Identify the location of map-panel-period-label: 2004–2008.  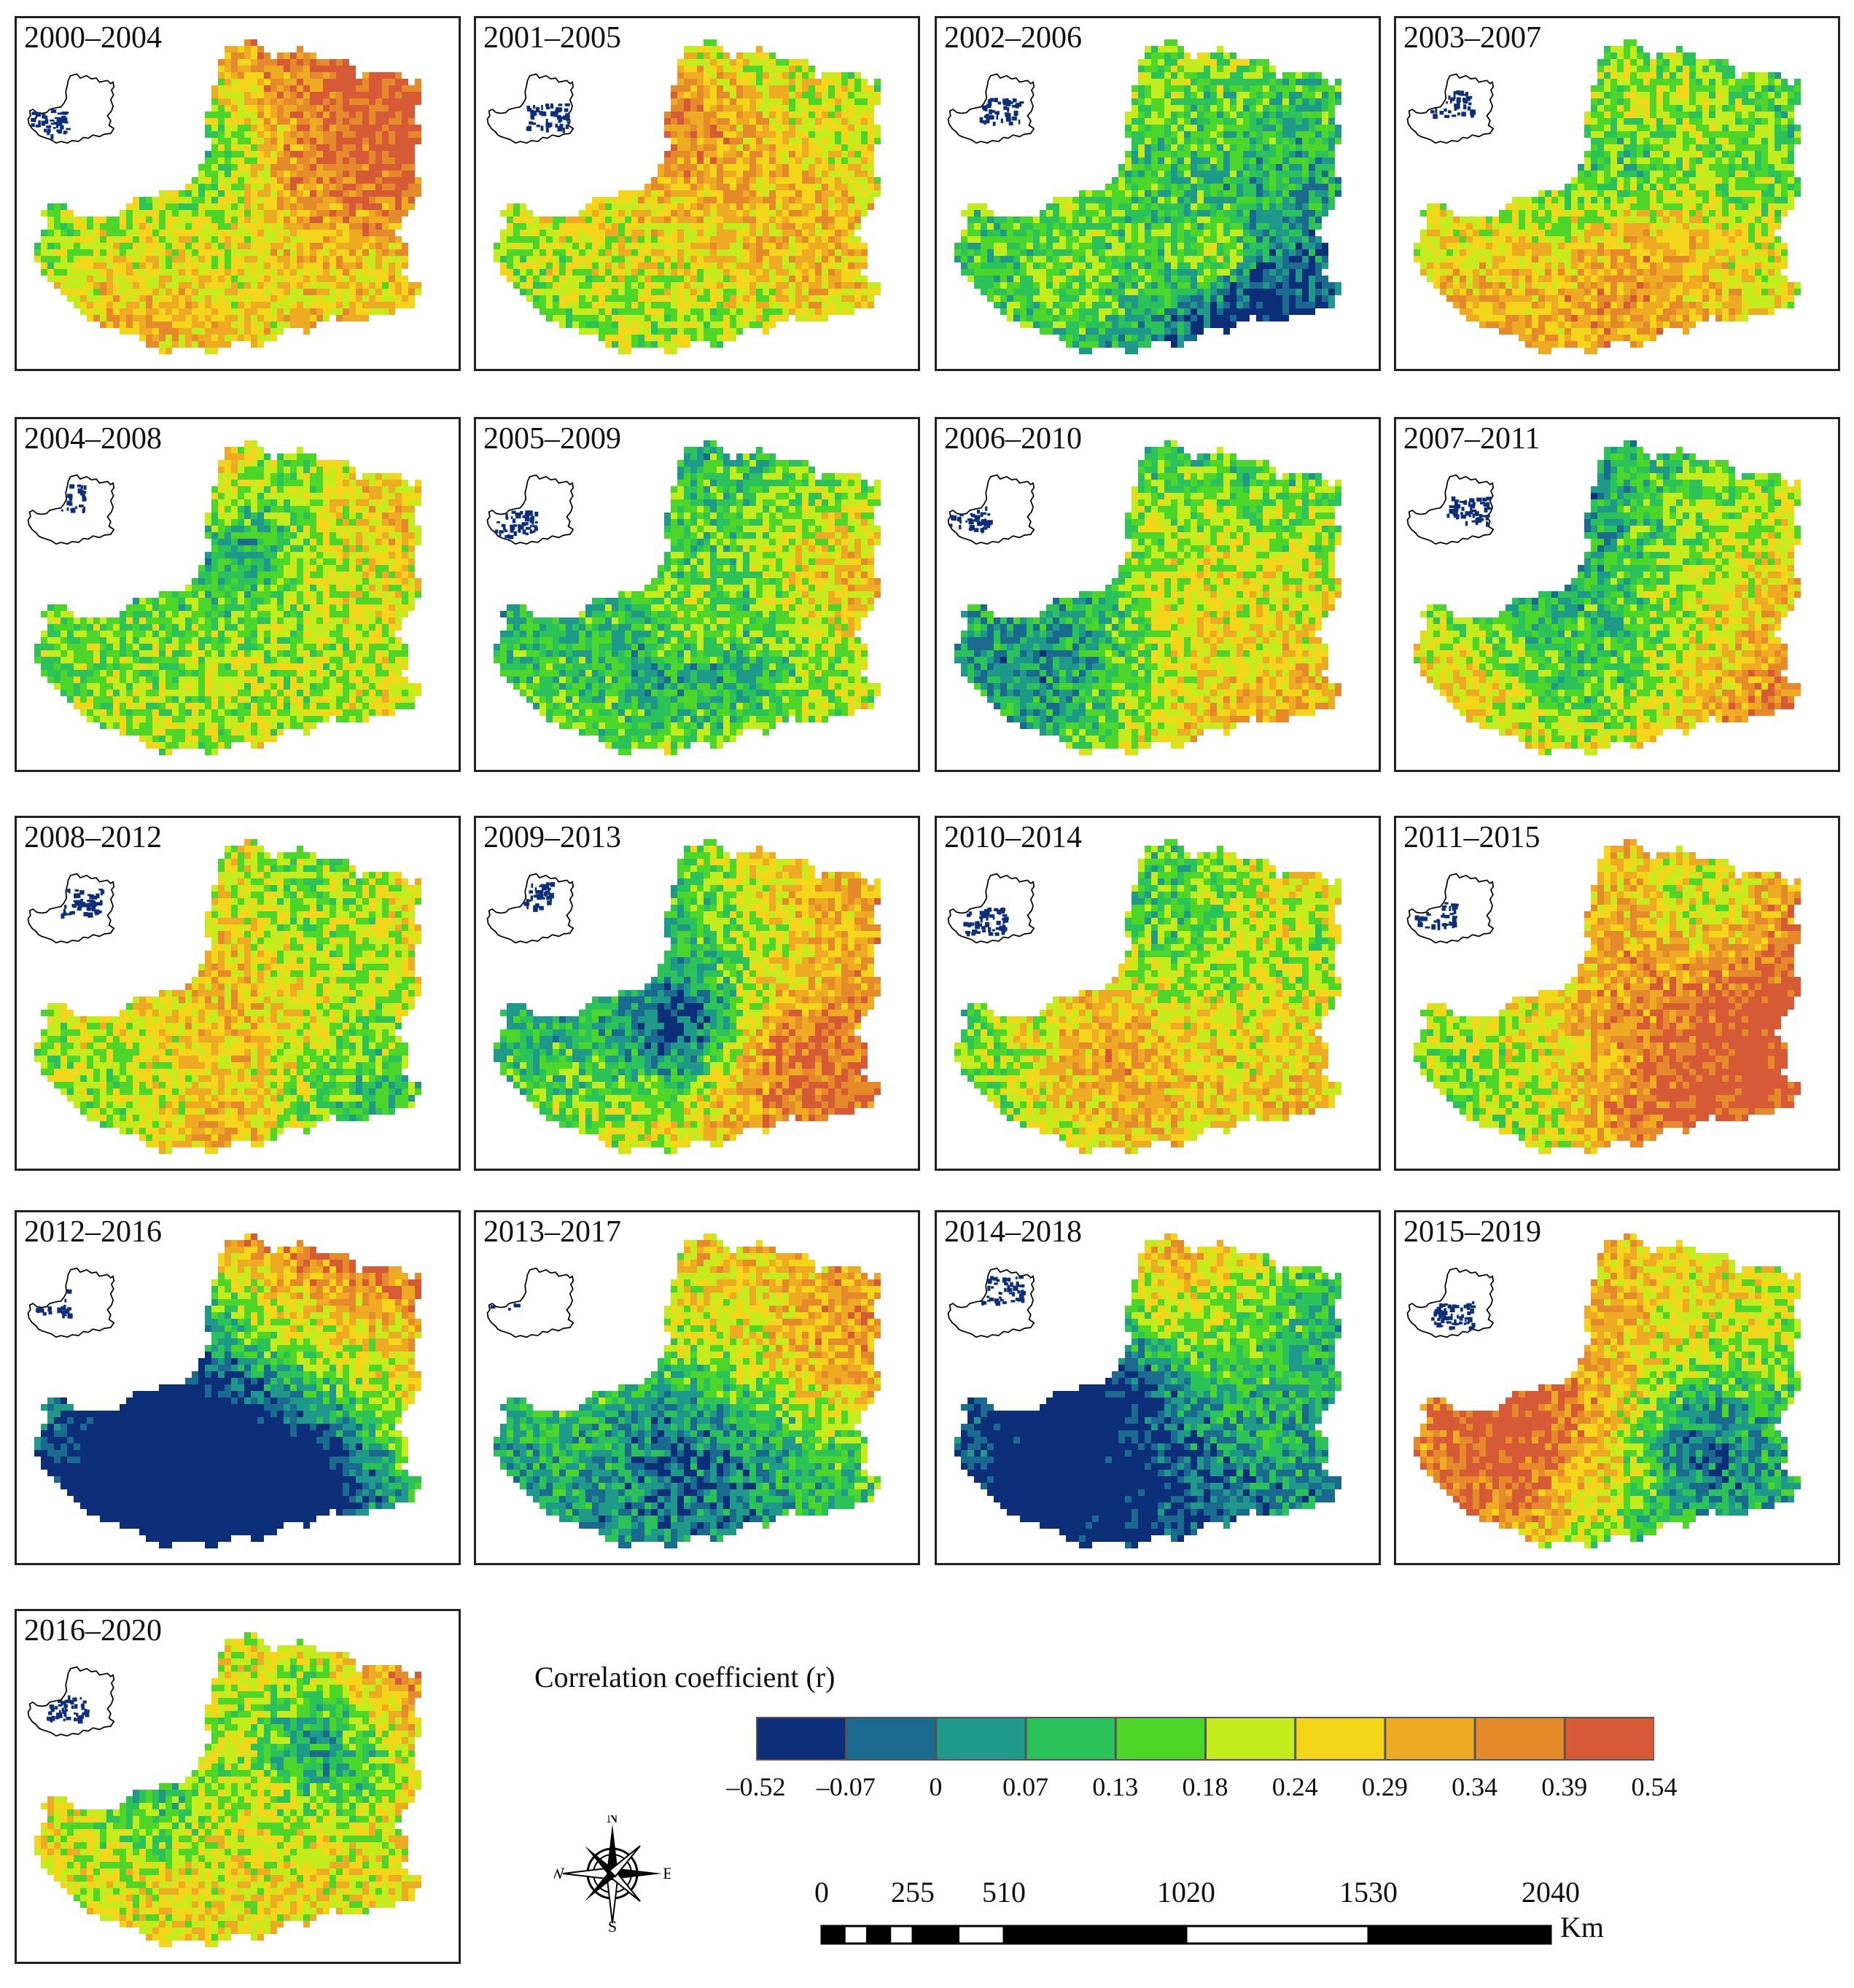
(93, 439).